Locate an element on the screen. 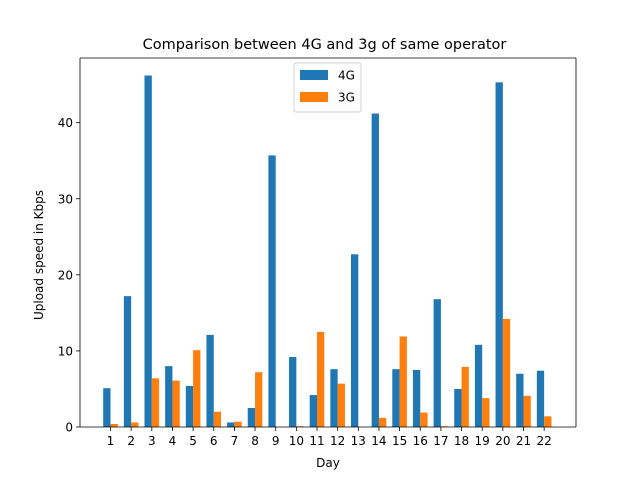  x-tick-label-1: 1 is located at coordinates (111, 441).